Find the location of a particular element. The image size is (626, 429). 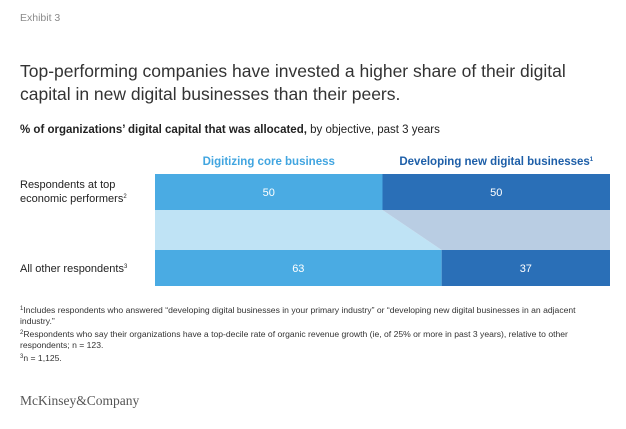

footnote-mark: 1 is located at coordinates (22, 309).